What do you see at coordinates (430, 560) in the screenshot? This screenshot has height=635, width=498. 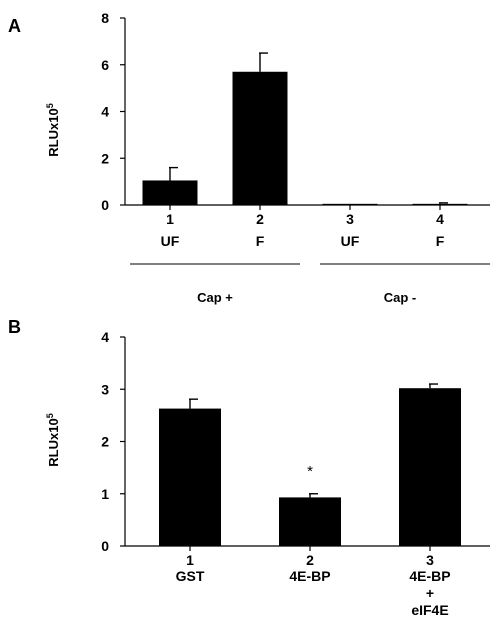 I see `panel-b-category-number: 3` at bounding box center [430, 560].